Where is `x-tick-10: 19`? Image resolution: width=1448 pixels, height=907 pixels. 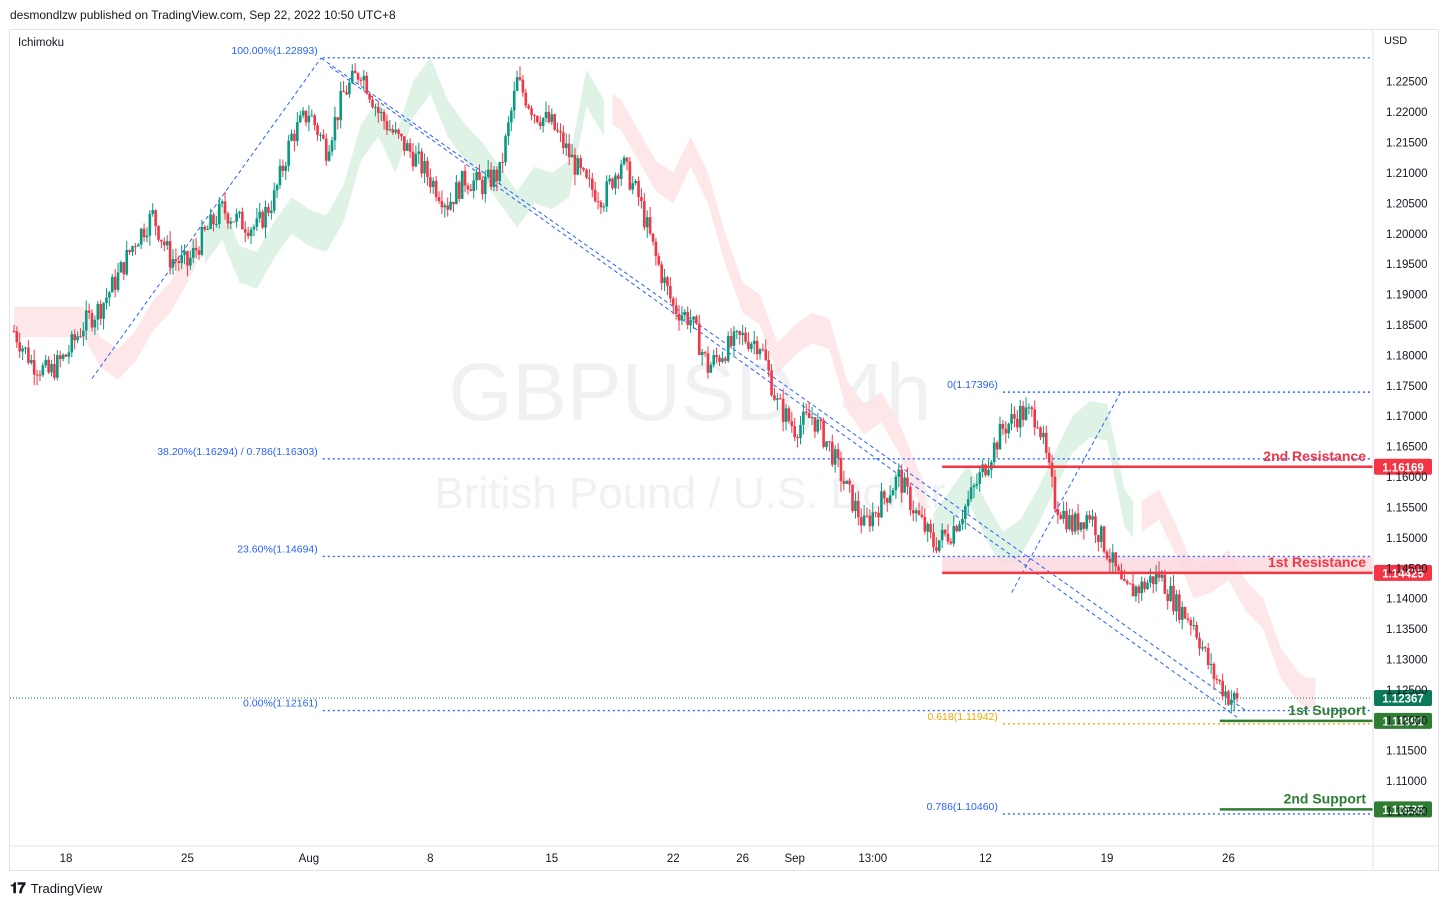 x-tick-10: 19 is located at coordinates (1107, 859).